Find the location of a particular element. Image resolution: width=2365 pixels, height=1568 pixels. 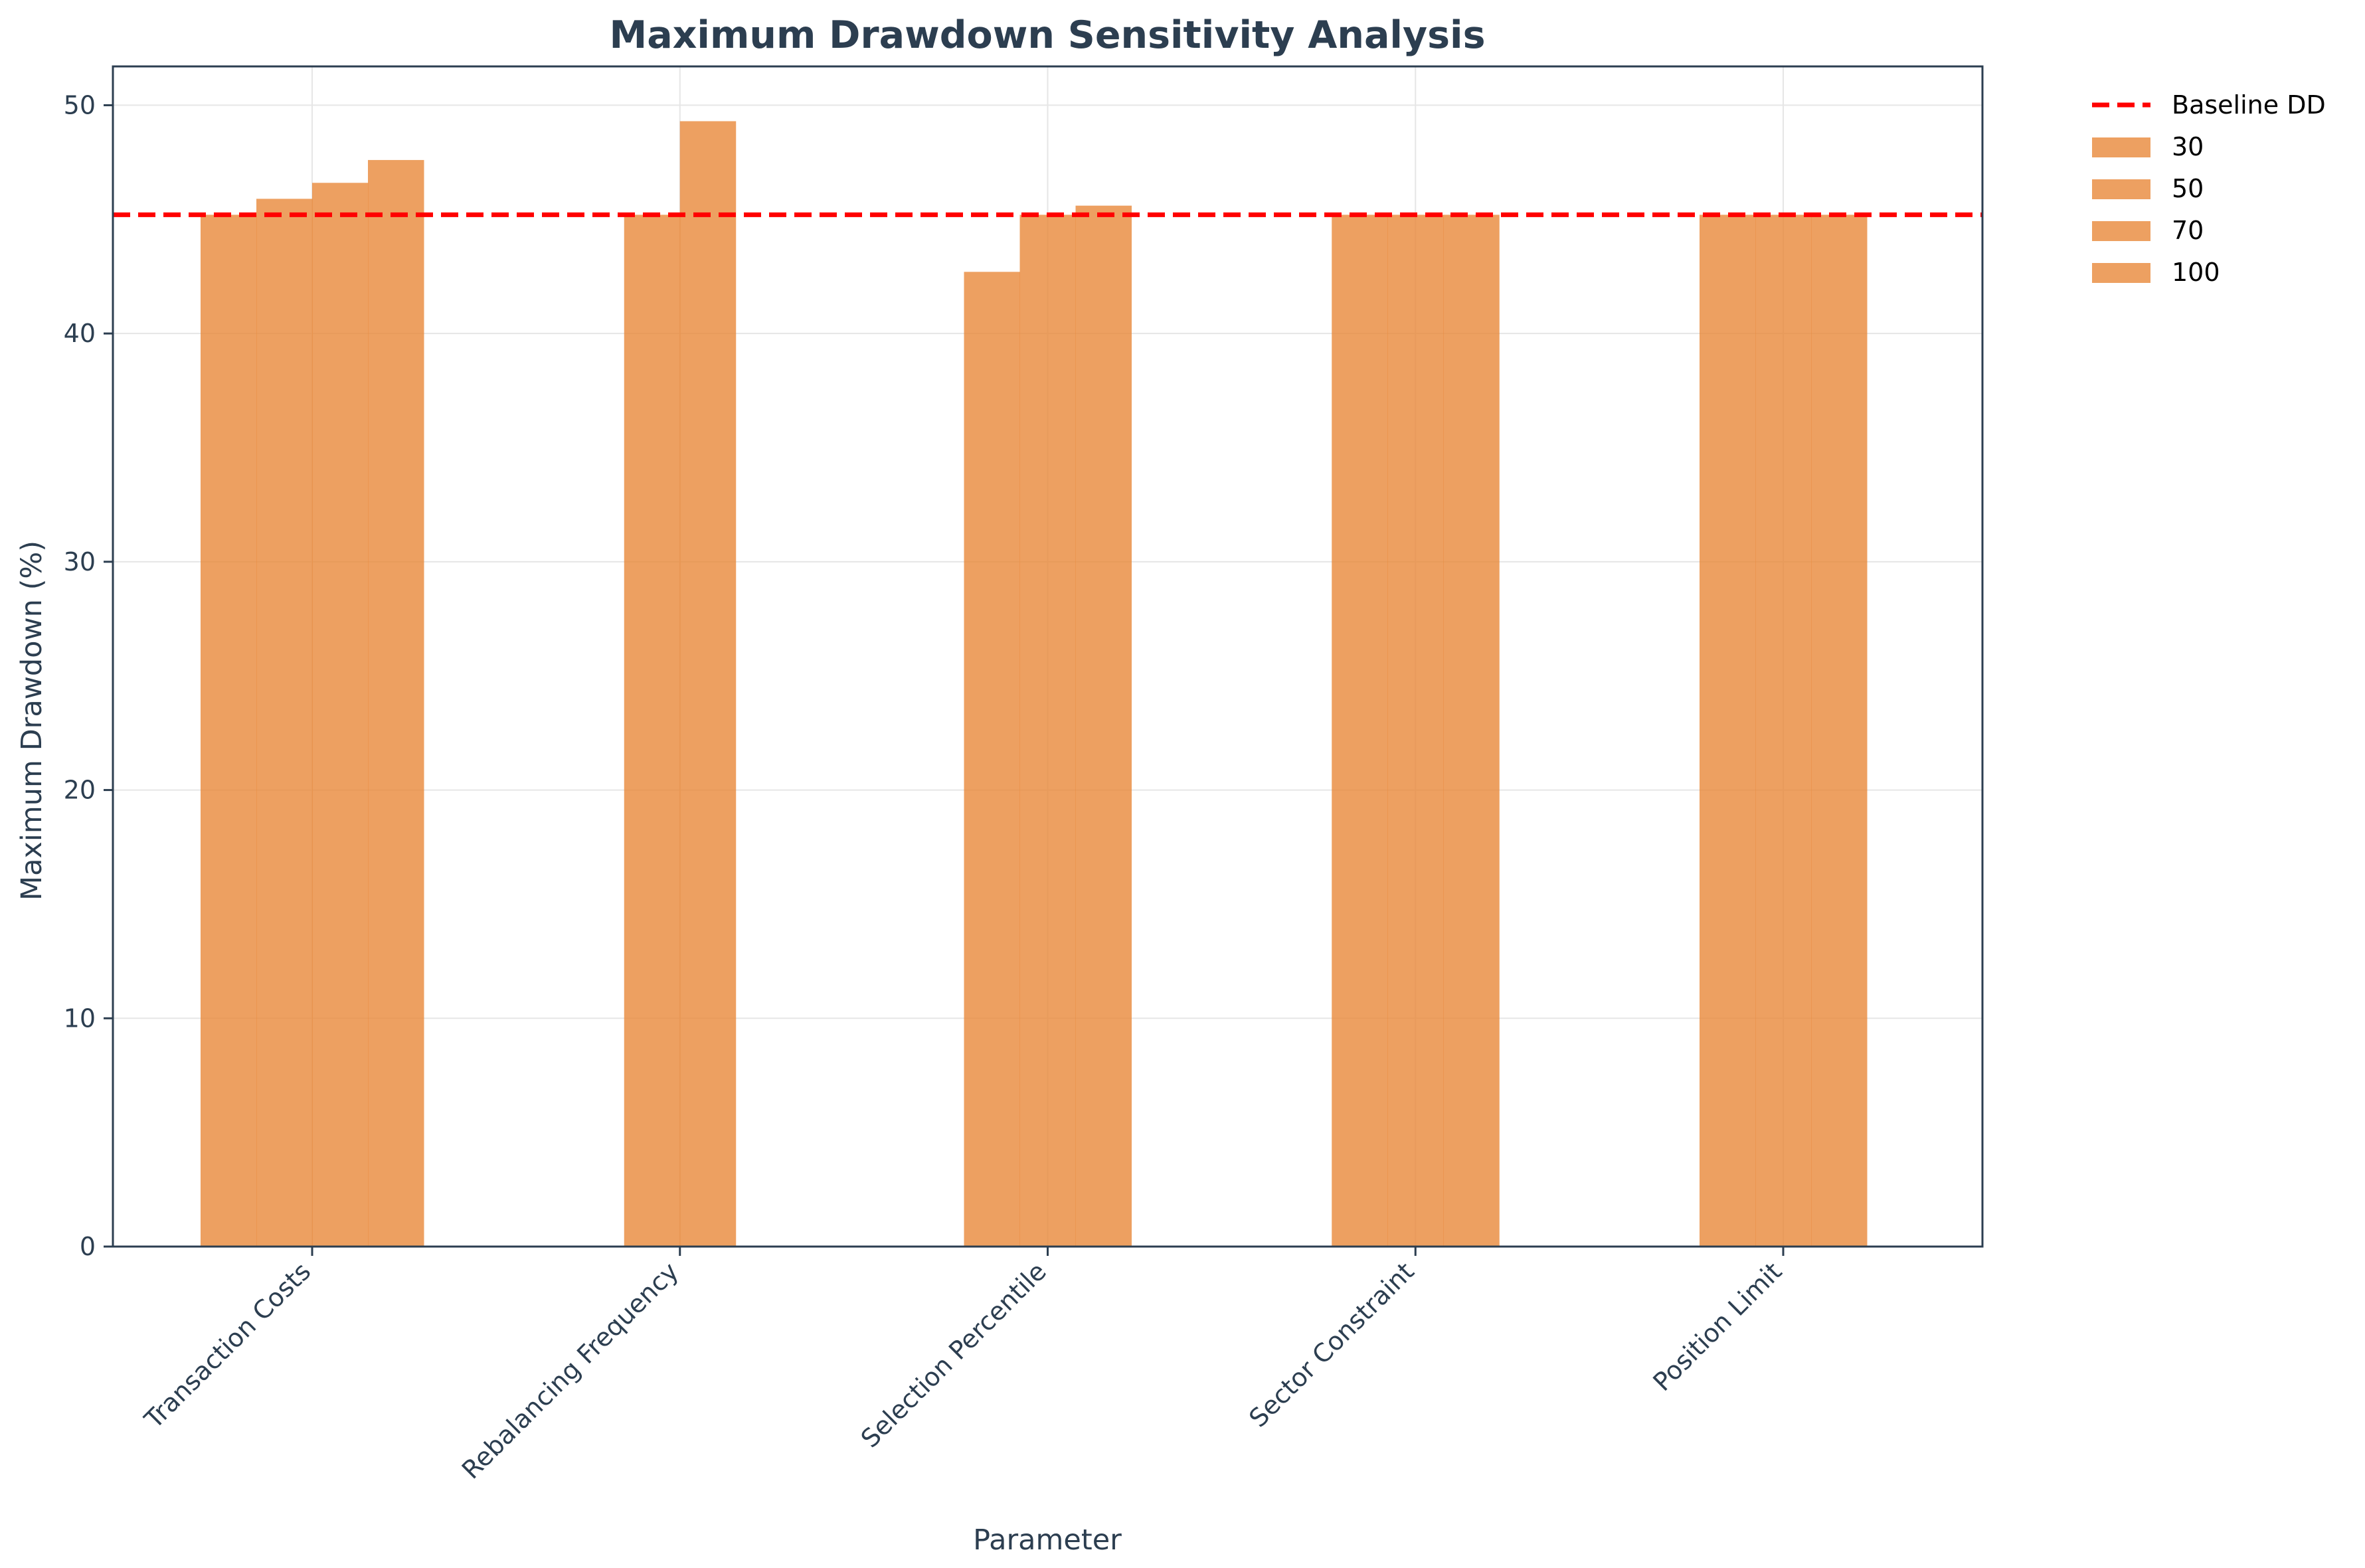

y-axis-ticks: 0 10 20 30 40 50 is located at coordinates (88, 675).